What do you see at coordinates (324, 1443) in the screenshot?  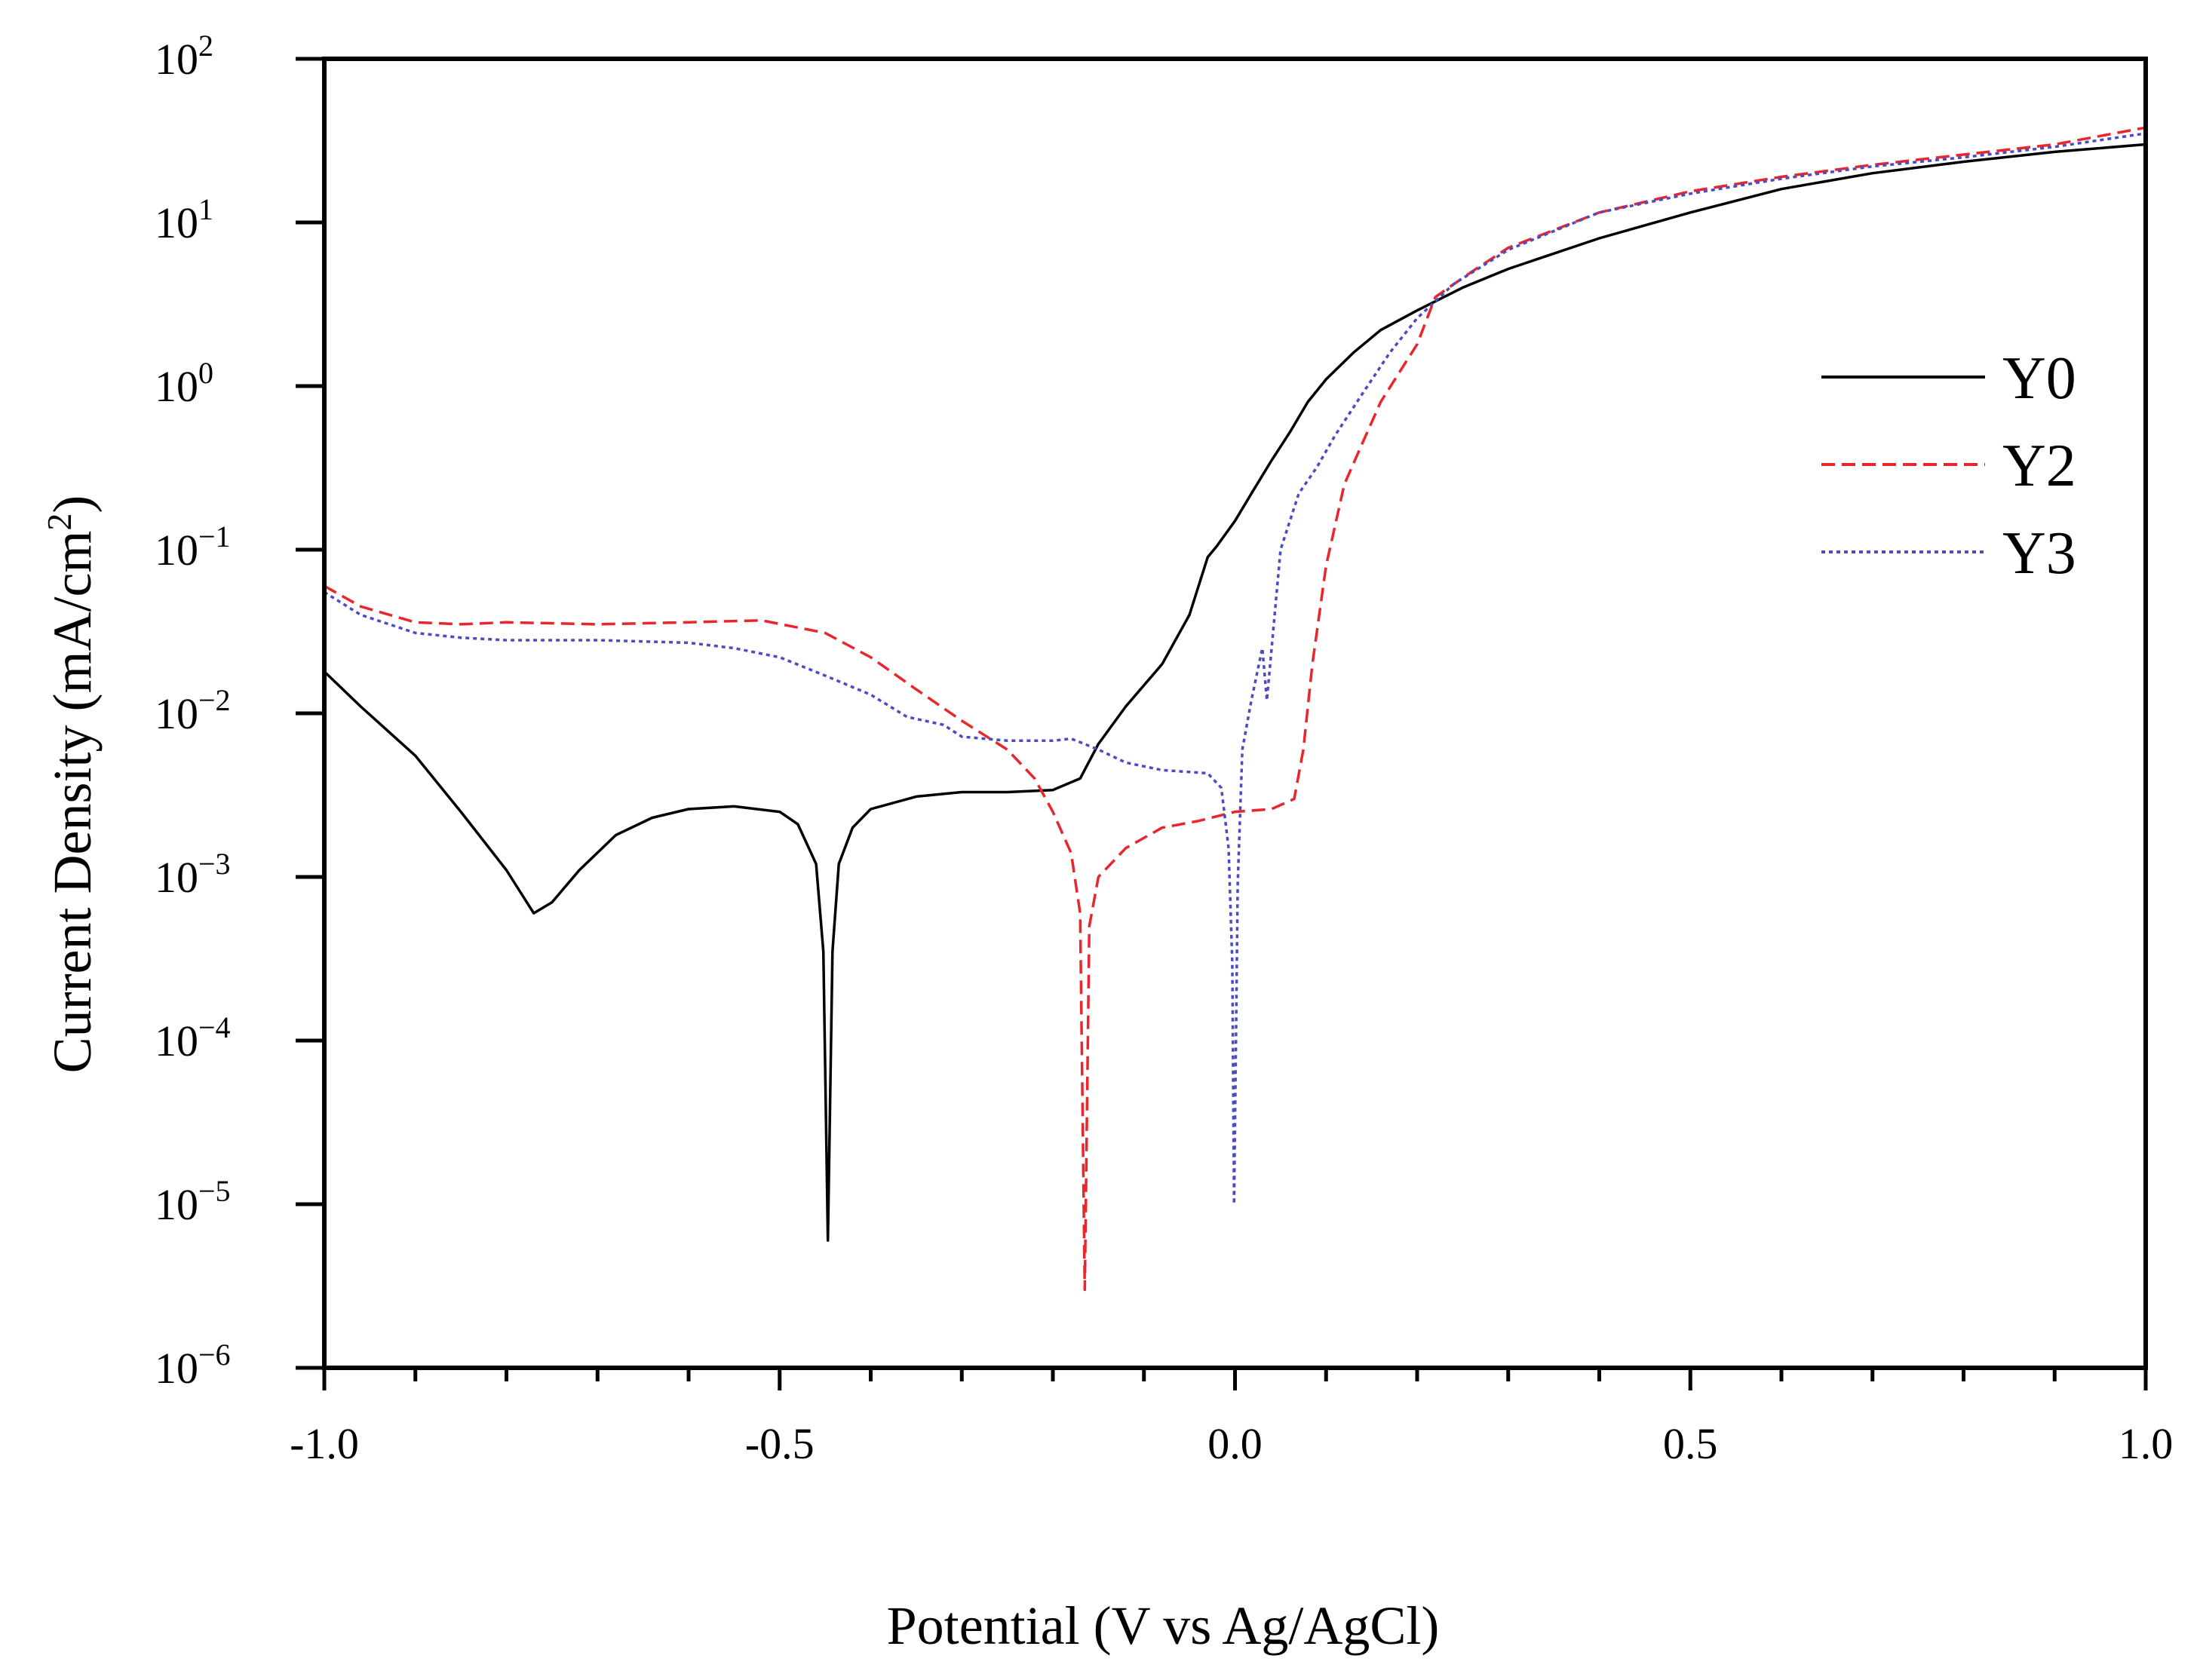 I see `x-tick-label: -1.0` at bounding box center [324, 1443].